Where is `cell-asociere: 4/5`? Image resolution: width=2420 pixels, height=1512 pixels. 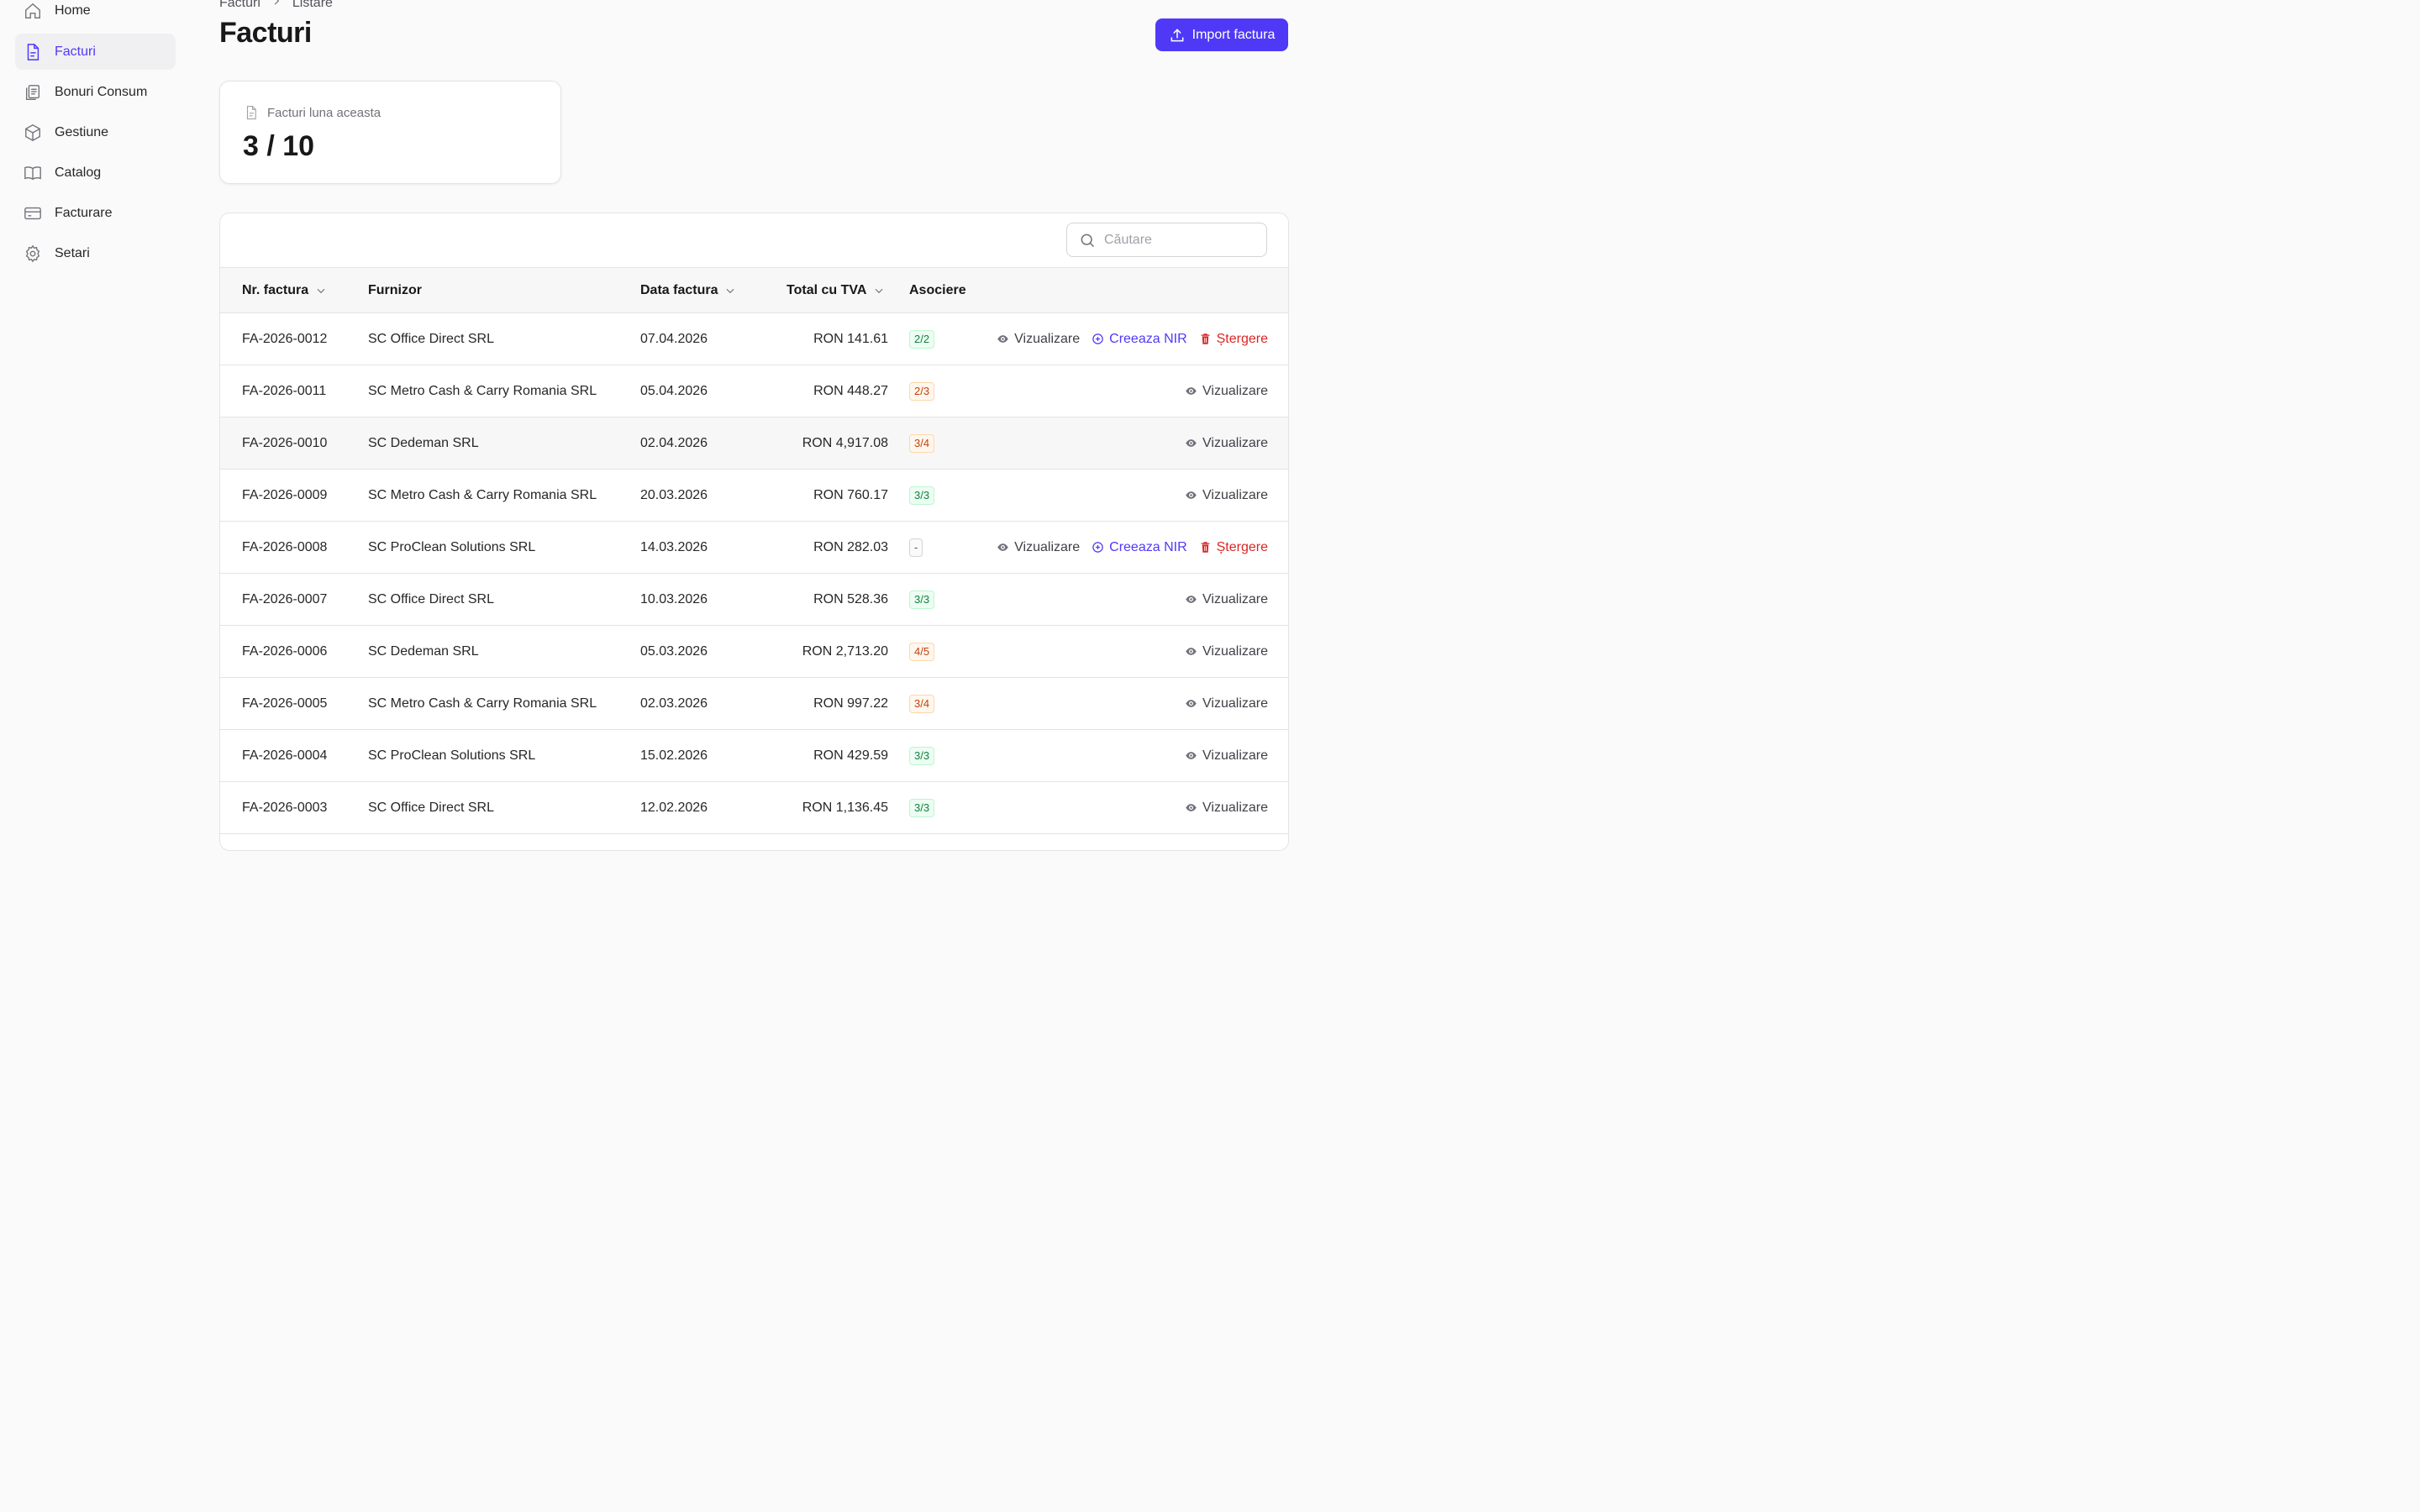
cell-asociere: 4/5 is located at coordinates (922, 651).